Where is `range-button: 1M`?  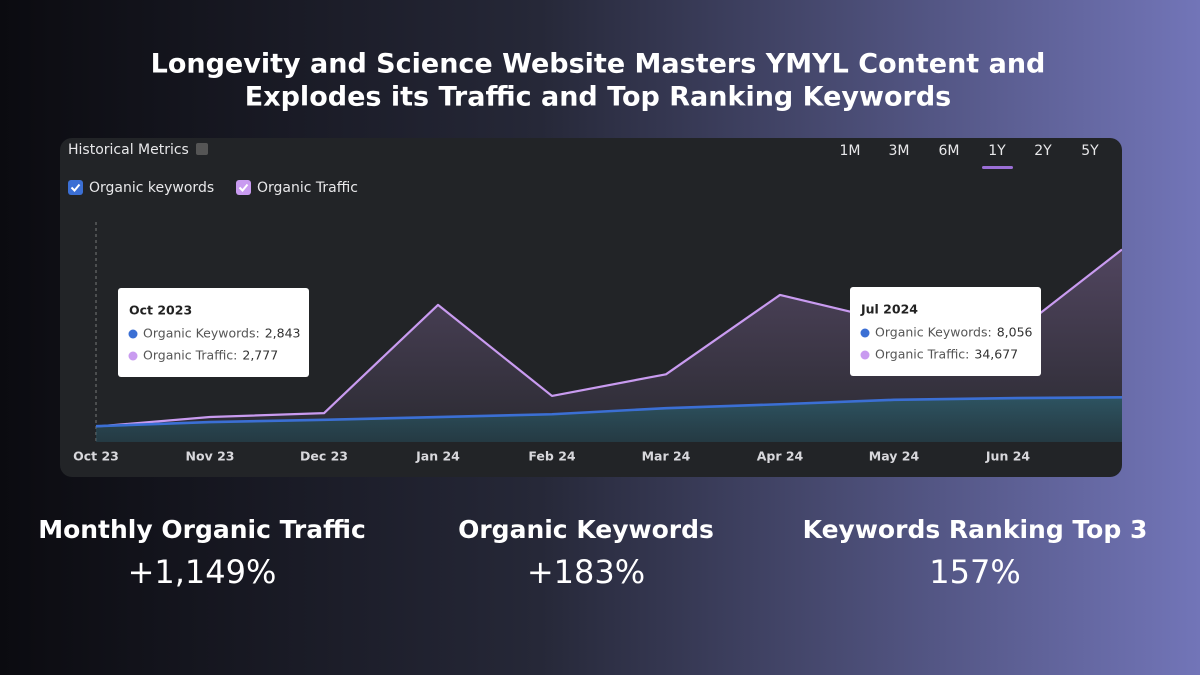 range-button: 1M is located at coordinates (850, 151).